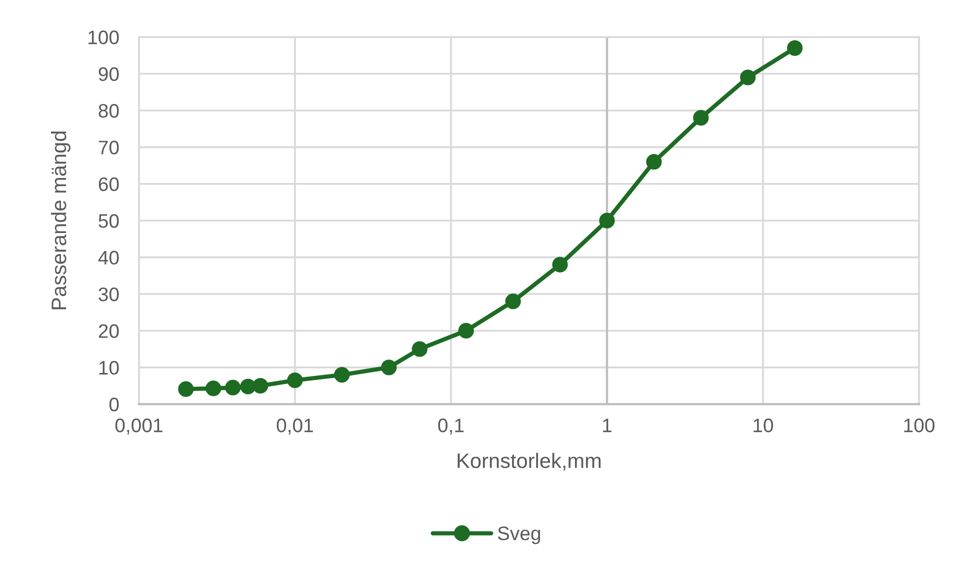 The image size is (955, 579). I want to click on x-tick-label: 10, so click(764, 425).